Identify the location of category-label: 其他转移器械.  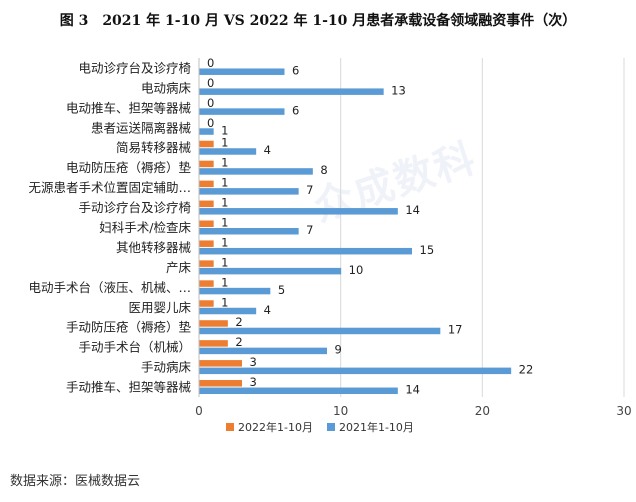
(154, 247).